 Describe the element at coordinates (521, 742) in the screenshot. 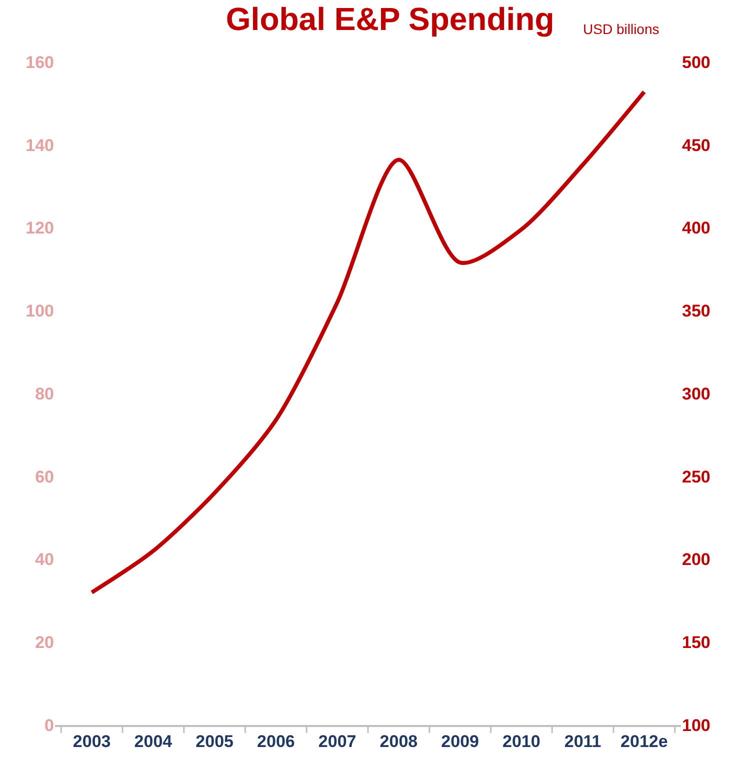

I see `x-tick-label: 2010` at that location.